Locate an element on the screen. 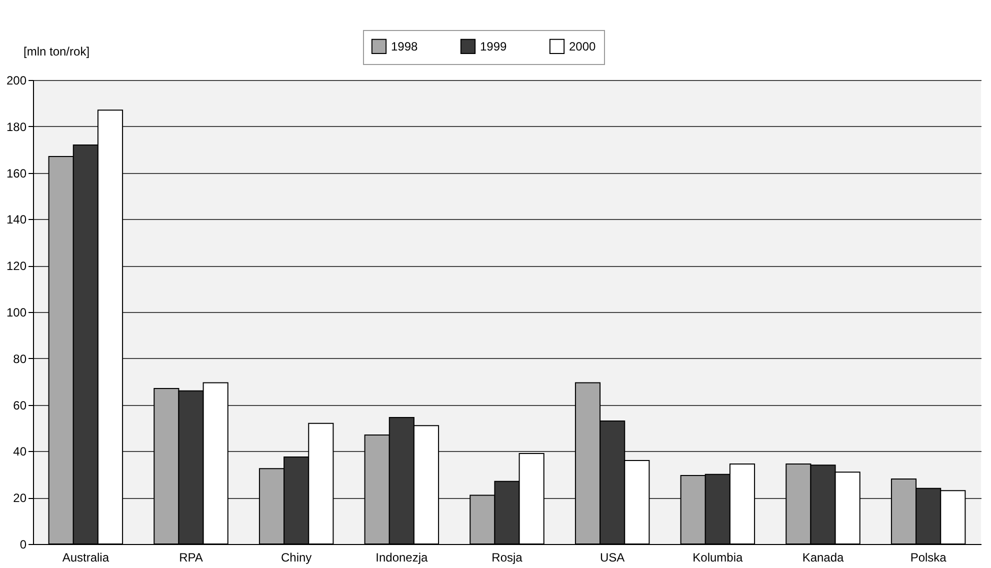 Image resolution: width=991 pixels, height=568 pixels. x-tick-label: Rosja is located at coordinates (507, 557).